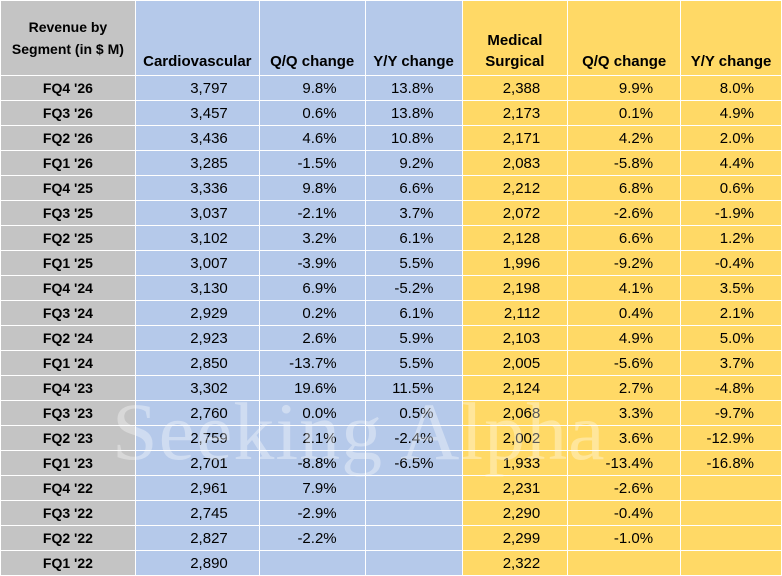 Image resolution: width=782 pixels, height=576 pixels. What do you see at coordinates (731, 113) in the screenshot?
I see `ms-yy-value: 4.9%` at bounding box center [731, 113].